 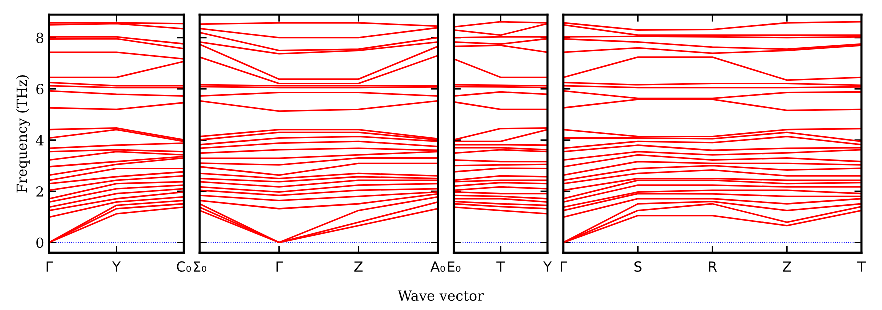 What do you see at coordinates (438, 267) in the screenshot?
I see `x-tick-label: A₀` at bounding box center [438, 267].